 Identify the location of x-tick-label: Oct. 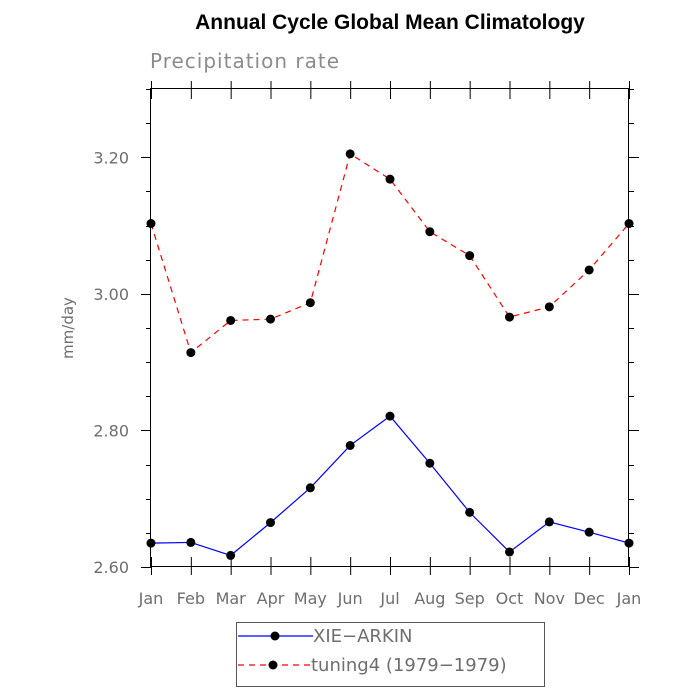
(510, 598).